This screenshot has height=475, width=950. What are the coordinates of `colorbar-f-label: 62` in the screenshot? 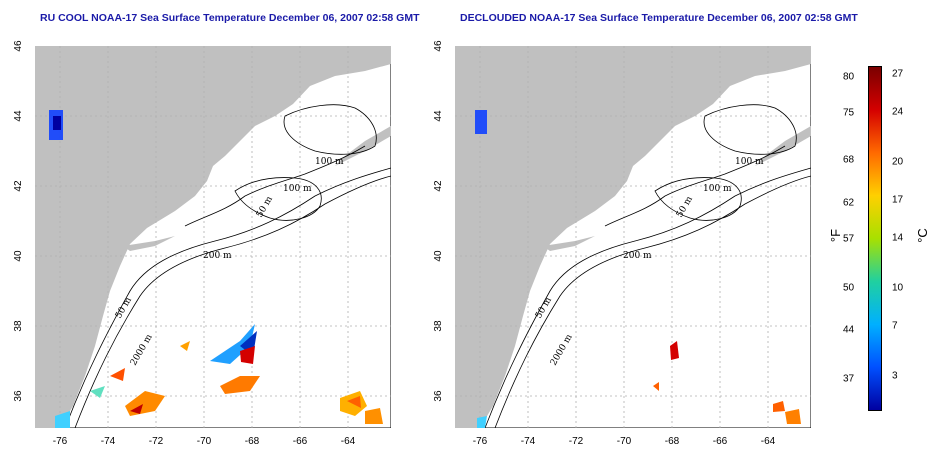 It's located at (849, 203).